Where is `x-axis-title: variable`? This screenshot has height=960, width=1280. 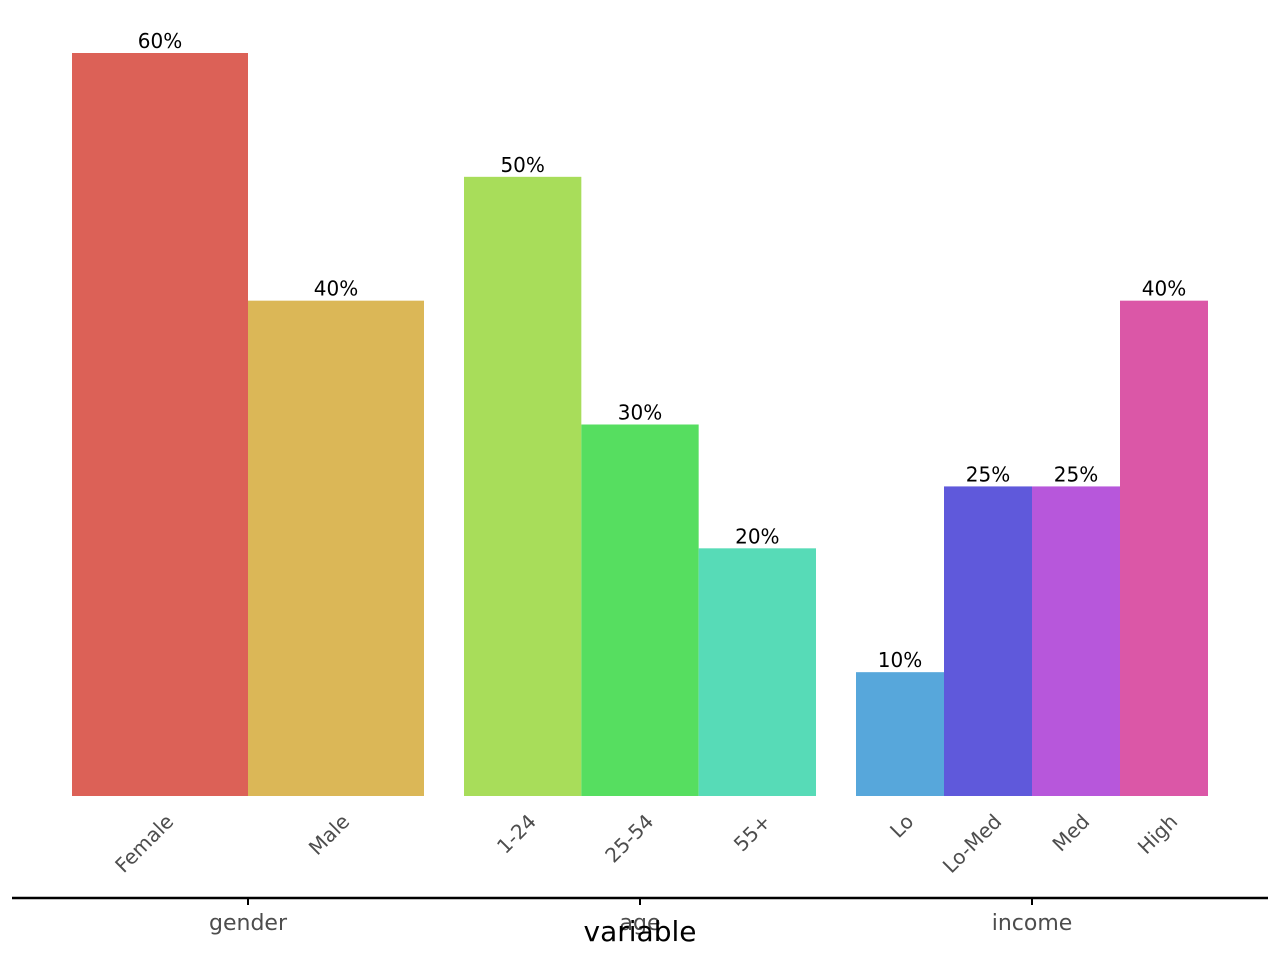 x-axis-title: variable is located at coordinates (640, 931).